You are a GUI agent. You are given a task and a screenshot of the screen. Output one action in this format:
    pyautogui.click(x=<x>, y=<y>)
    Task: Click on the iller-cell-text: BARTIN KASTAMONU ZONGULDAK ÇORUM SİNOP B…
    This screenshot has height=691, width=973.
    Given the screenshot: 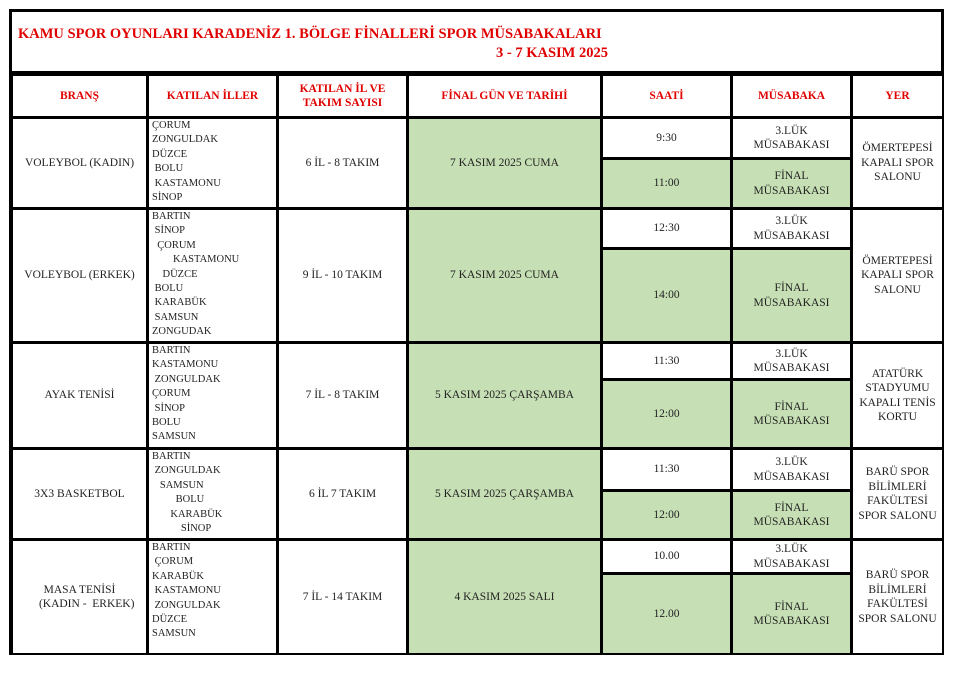 What is the action you would take?
    pyautogui.click(x=186, y=394)
    